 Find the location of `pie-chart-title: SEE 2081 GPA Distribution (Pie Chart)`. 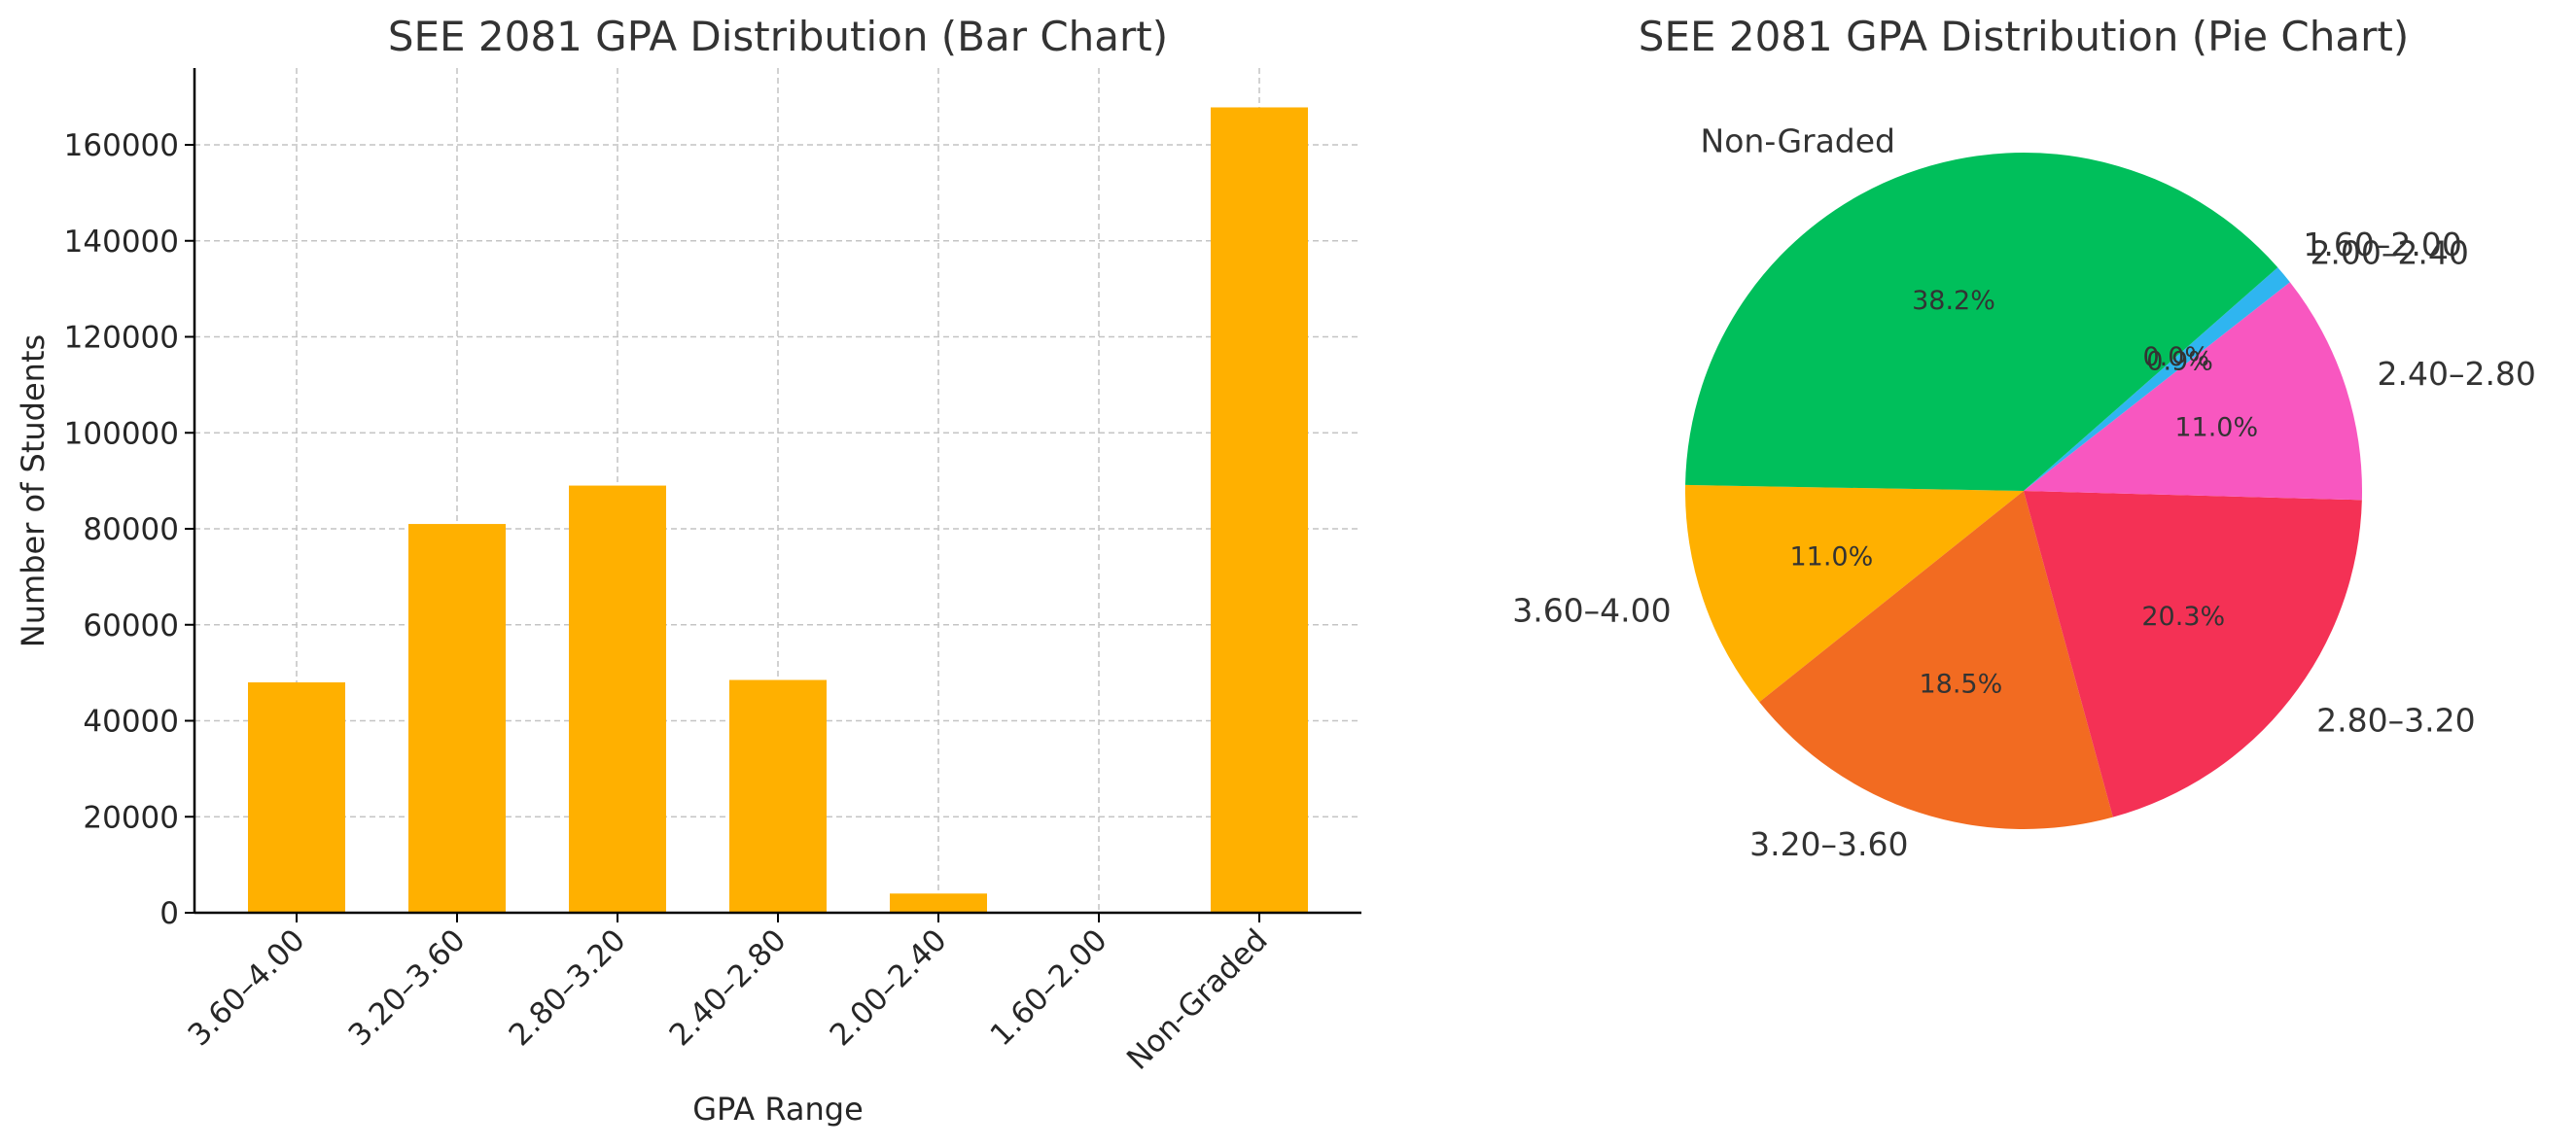

pie-chart-title: SEE 2081 GPA Distribution (Pie Chart) is located at coordinates (2024, 36).